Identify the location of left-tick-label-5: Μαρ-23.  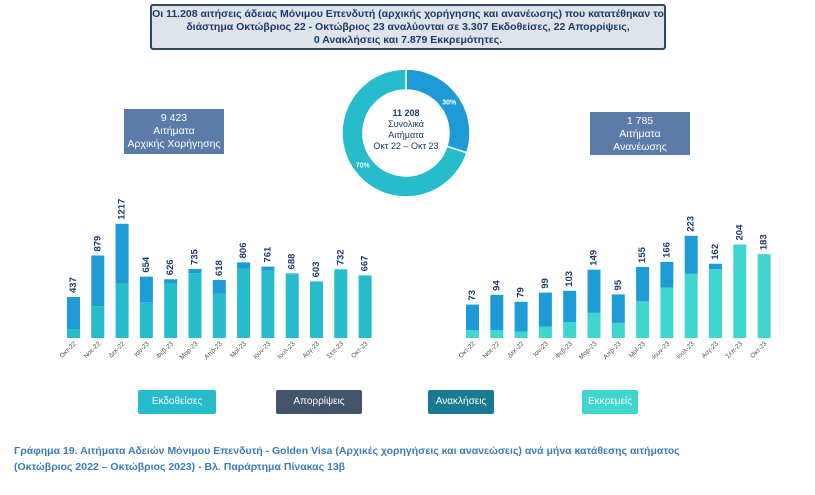
(189, 350).